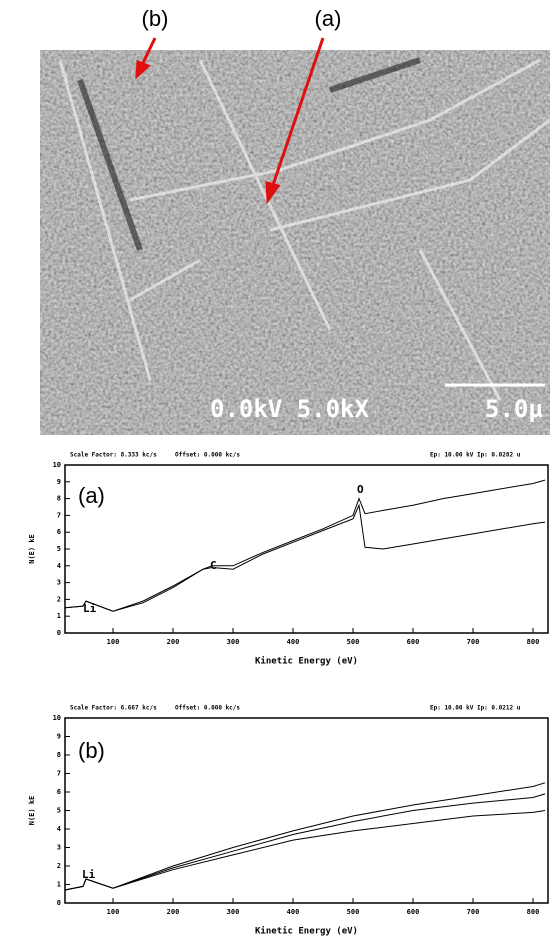 This screenshot has height=949, width=550. I want to click on header-text: Ep: 10.00 kV Ip: 0.0282 u, so click(475, 455).